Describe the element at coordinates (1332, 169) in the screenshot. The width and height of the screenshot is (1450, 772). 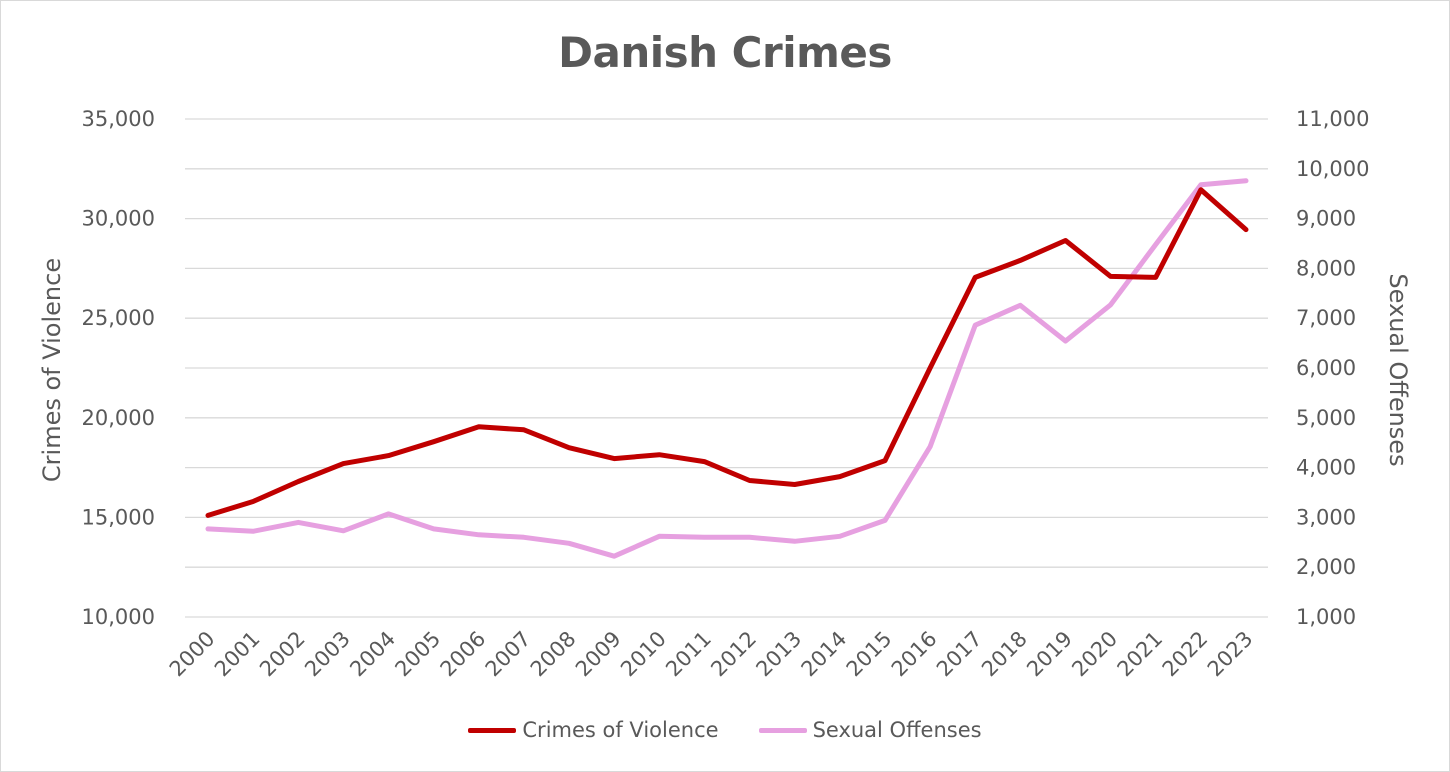
I see `right-tick-label: 10,000` at that location.